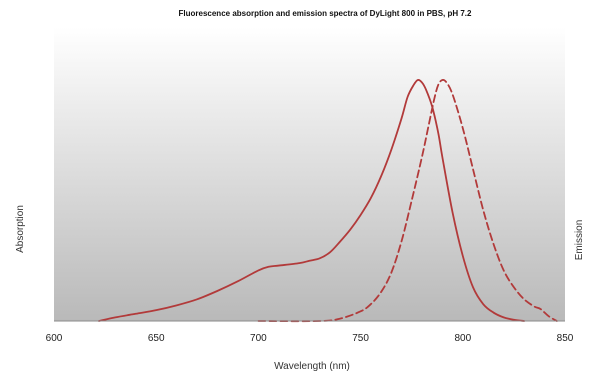  I want to click on x-tick-label: 650, so click(156, 338).